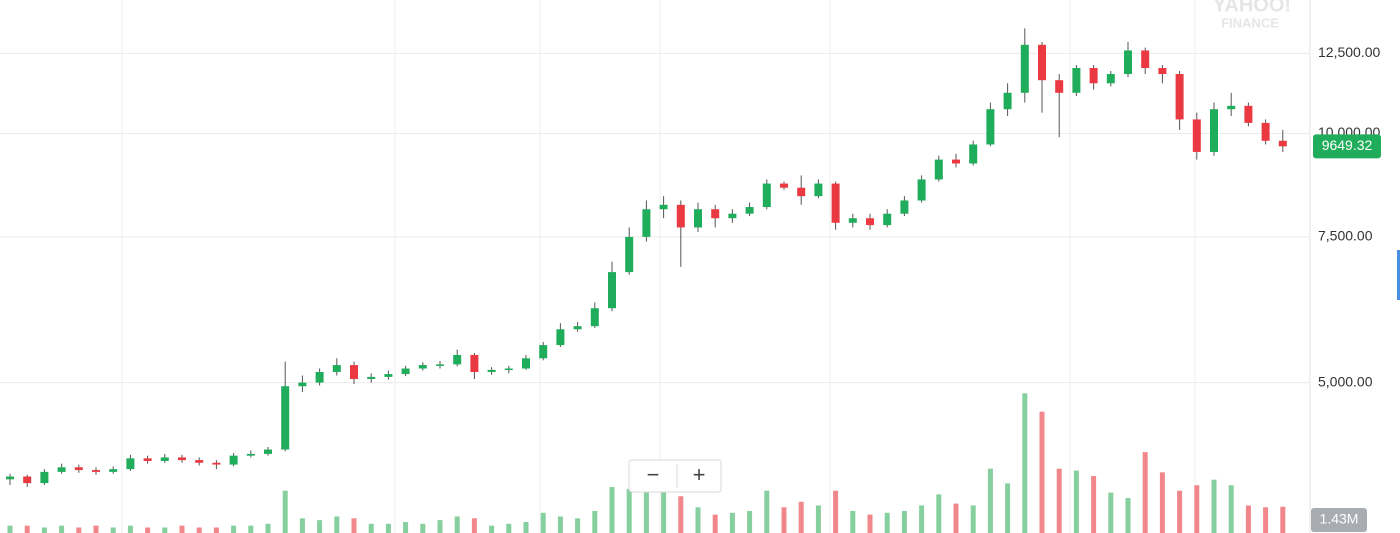 This screenshot has width=1400, height=533. I want to click on watermark: YAHOO!, so click(1252, 8).